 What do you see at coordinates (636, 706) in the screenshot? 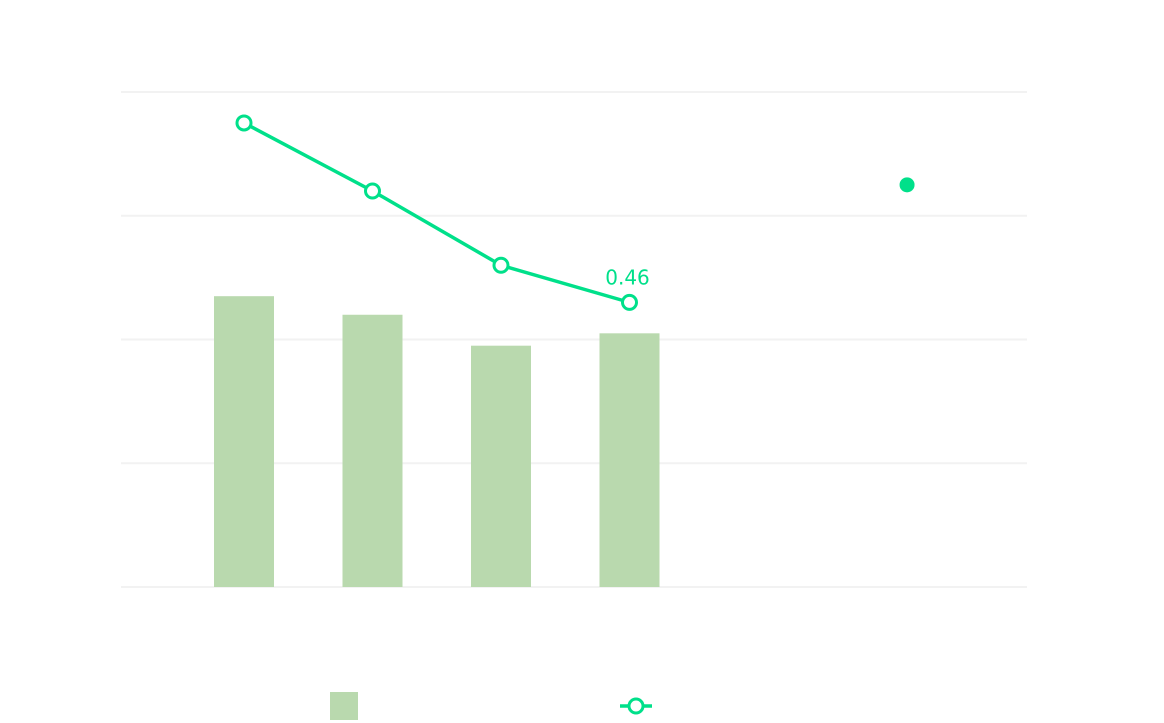
I see `legend-line-marker` at bounding box center [636, 706].